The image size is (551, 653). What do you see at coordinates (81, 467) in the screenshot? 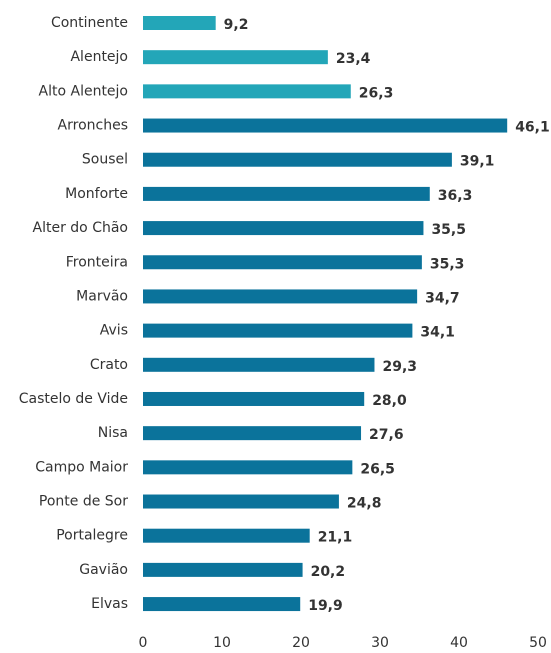
I see `y-tick-label: Campo Maior` at bounding box center [81, 467].